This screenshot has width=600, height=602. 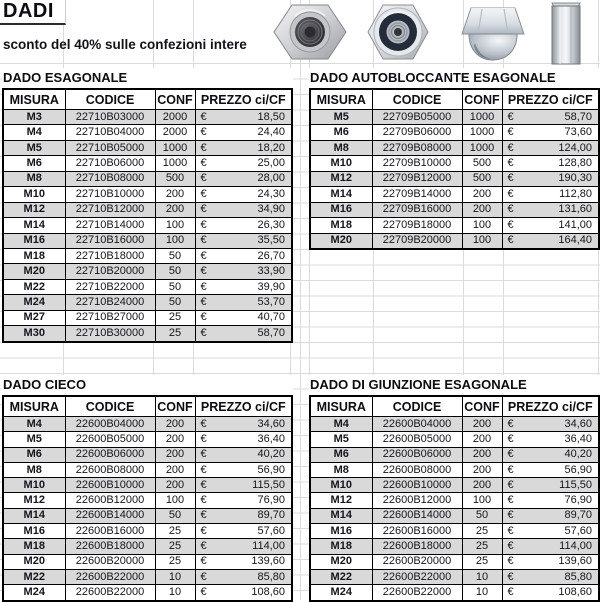 What do you see at coordinates (454, 500) in the screenshot?
I see `table-row: M12 22600B12000 100 €76,90` at bounding box center [454, 500].